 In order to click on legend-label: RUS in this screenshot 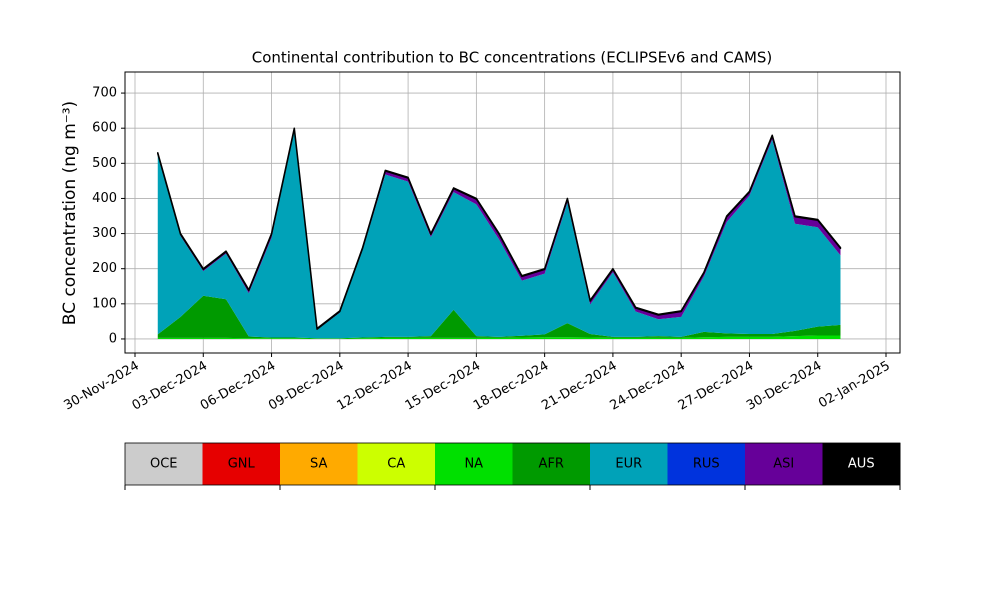, I will do `click(706, 464)`.